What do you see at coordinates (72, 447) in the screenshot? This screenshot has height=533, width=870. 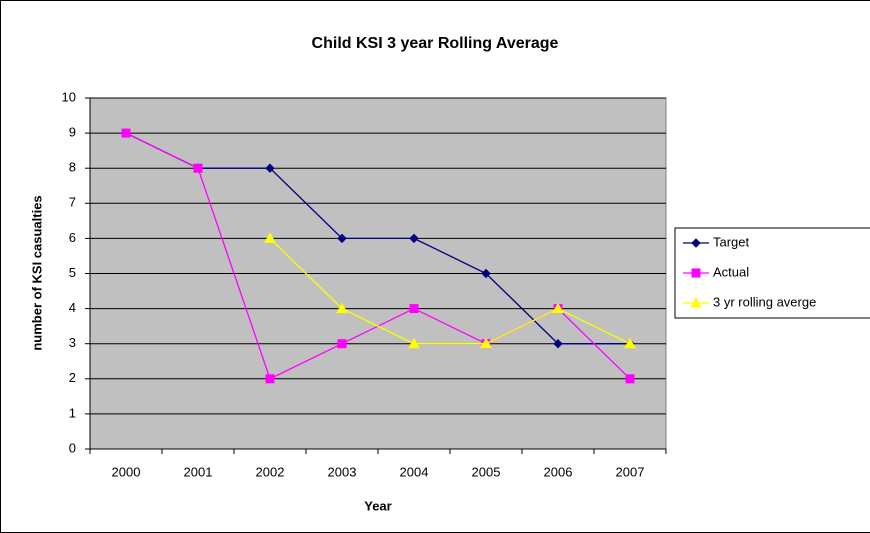 I see `y-tick-label: 0` at bounding box center [72, 447].